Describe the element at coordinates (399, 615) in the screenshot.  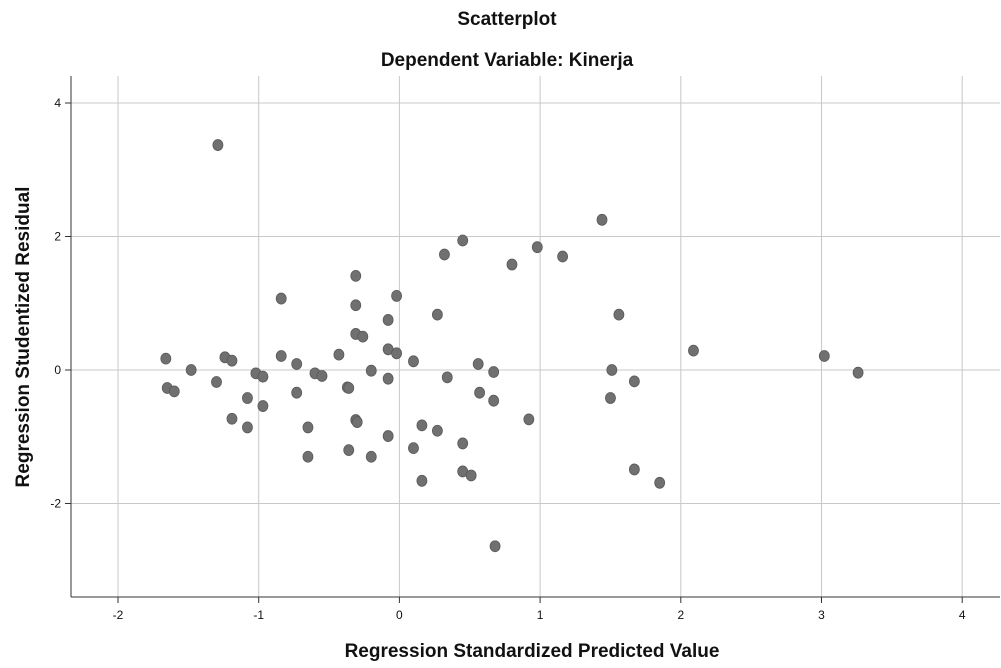
I see `x-tick-label: 0` at that location.